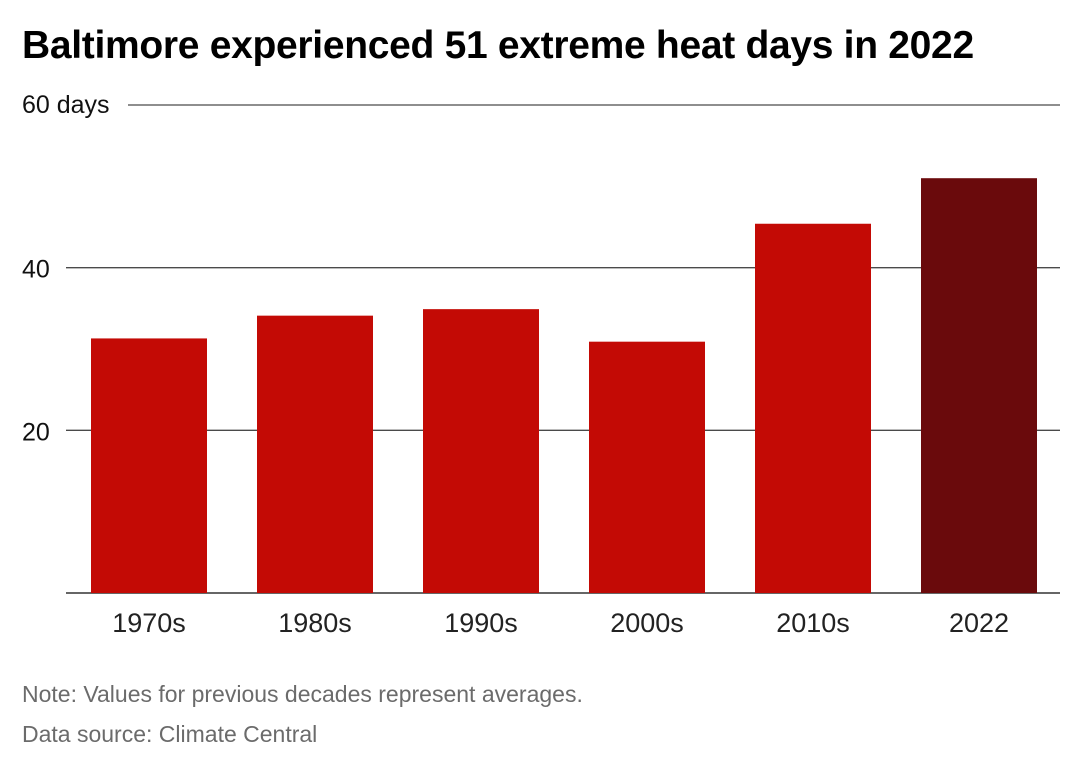 Image resolution: width=1080 pixels, height=770 pixels. What do you see at coordinates (979, 385) in the screenshot?
I see `bar-2022` at bounding box center [979, 385].